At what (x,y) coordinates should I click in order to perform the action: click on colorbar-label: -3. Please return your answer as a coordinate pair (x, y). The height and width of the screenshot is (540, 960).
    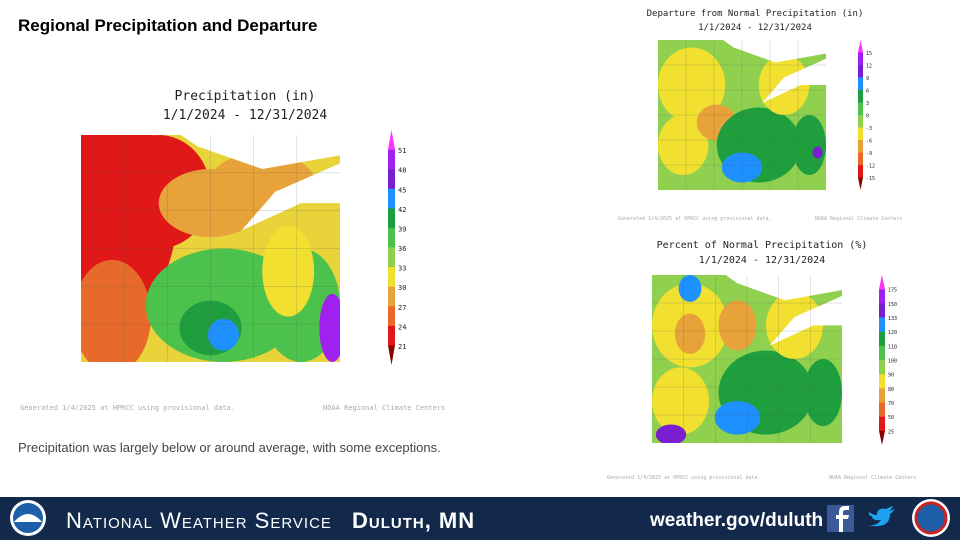
    Looking at the image, I should click on (869, 129).